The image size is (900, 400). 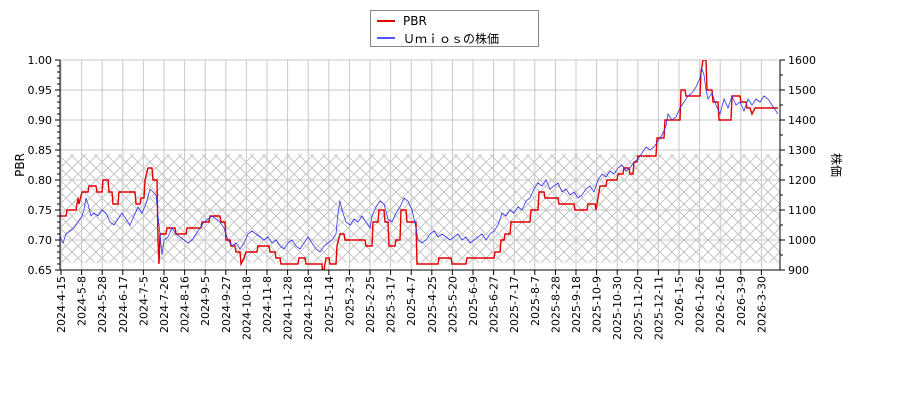 I want to click on y-left-tick-label: 0.90, so click(x=40, y=120).